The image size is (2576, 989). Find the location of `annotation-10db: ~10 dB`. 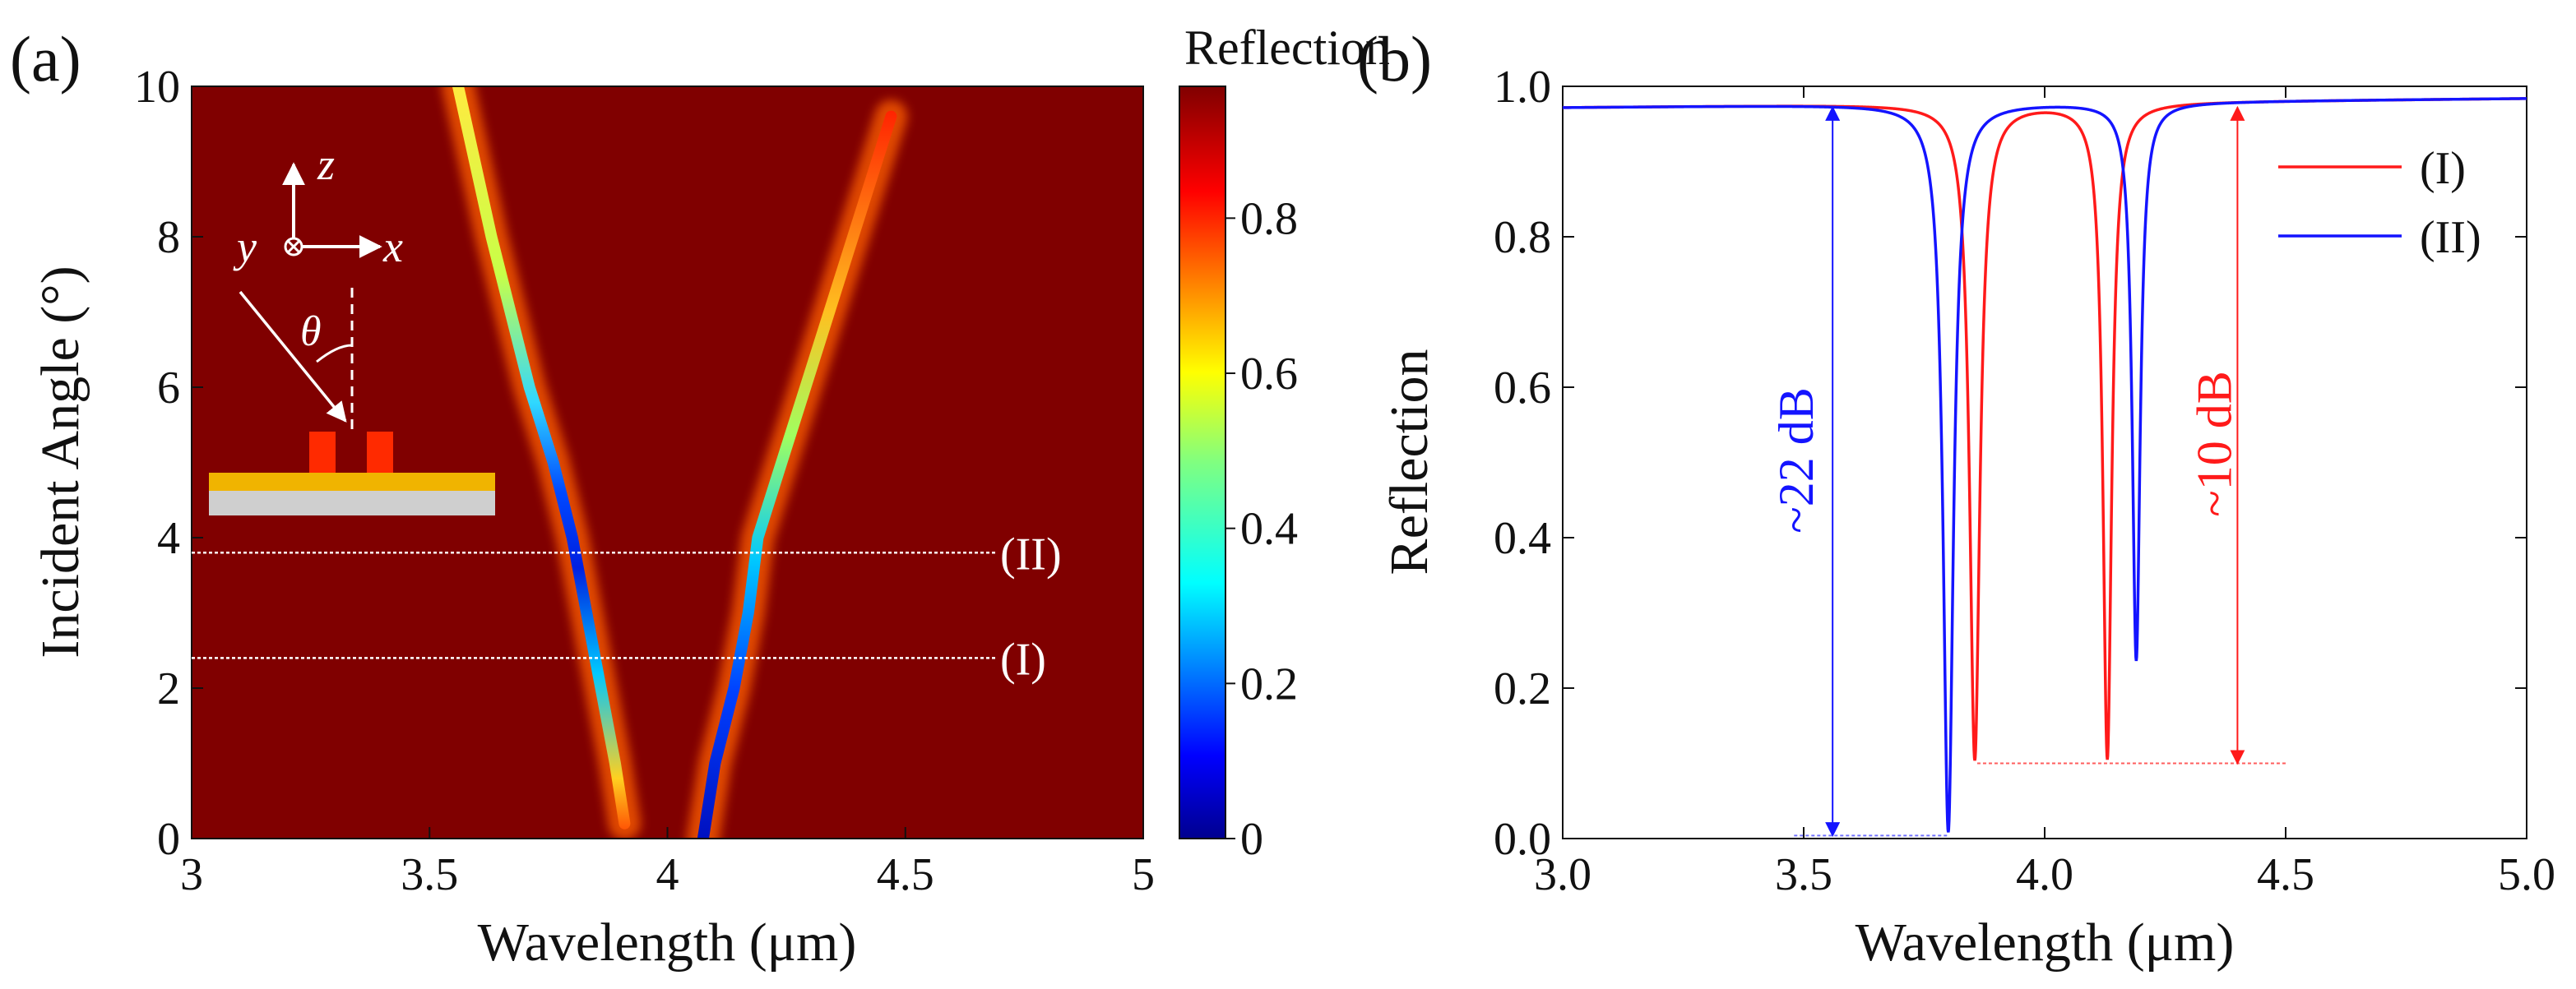

annotation-10db: ~10 dB is located at coordinates (2214, 443).